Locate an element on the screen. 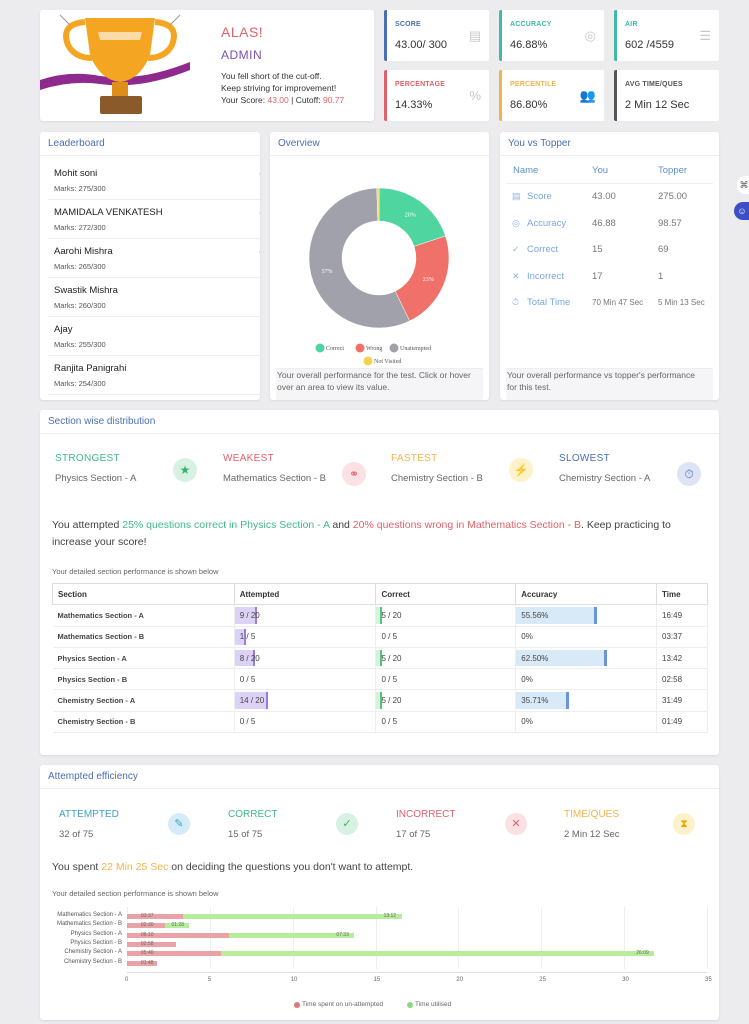 The image size is (749, 1024). target-icon: ◎ is located at coordinates (590, 35).